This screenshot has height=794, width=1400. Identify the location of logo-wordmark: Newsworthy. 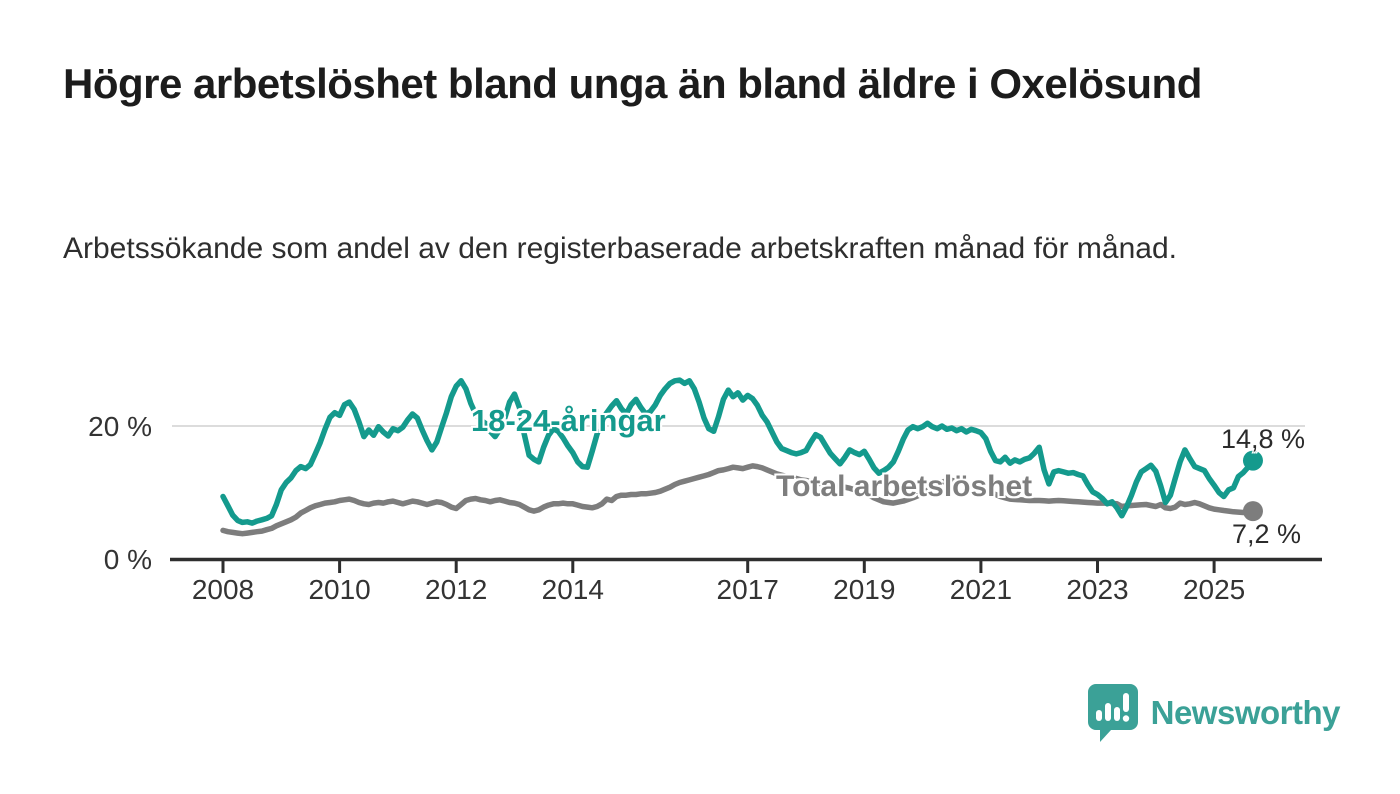
(1245, 712).